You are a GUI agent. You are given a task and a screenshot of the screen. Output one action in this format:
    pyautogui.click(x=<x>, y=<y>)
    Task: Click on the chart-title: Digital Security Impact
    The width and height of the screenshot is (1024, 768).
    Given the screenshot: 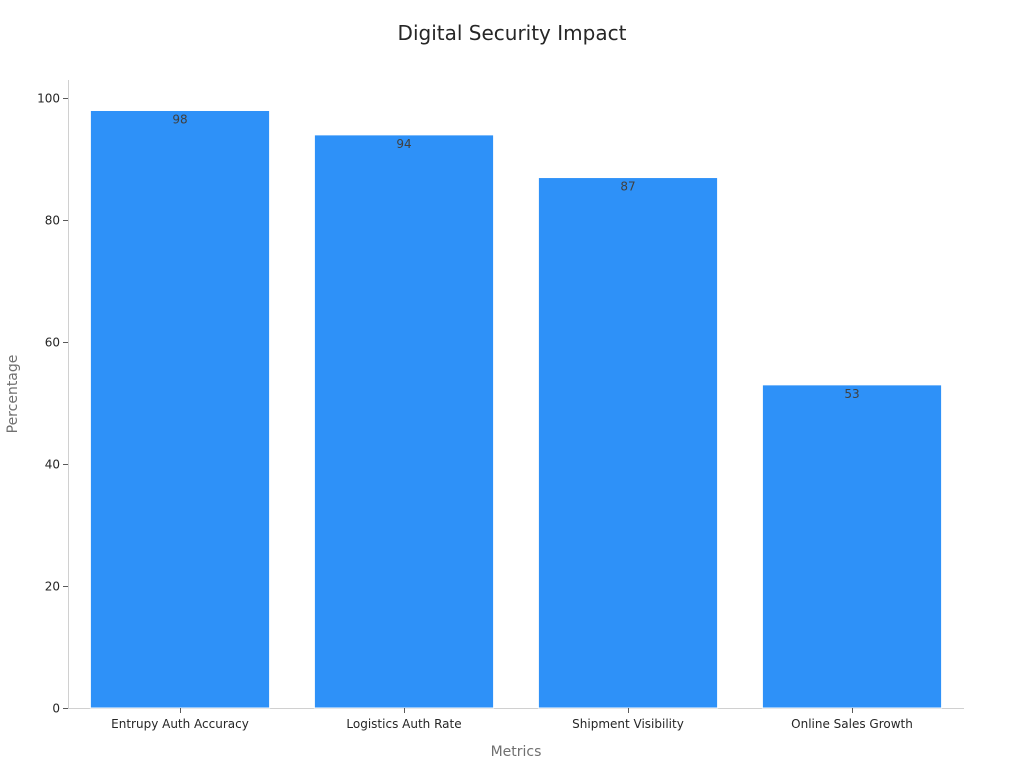 What is the action you would take?
    pyautogui.click(x=512, y=33)
    